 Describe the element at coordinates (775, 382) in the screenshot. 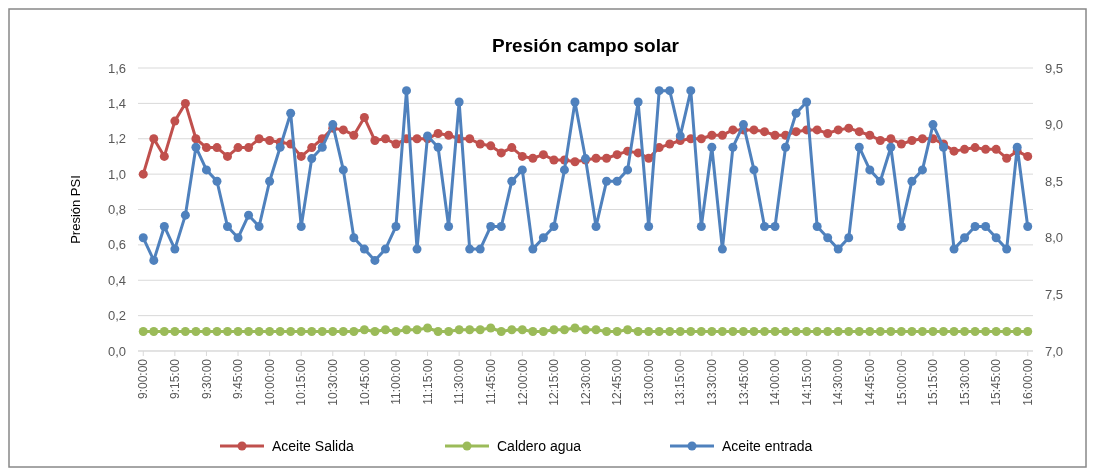

I see `x-tick-label: 14:00:00` at that location.